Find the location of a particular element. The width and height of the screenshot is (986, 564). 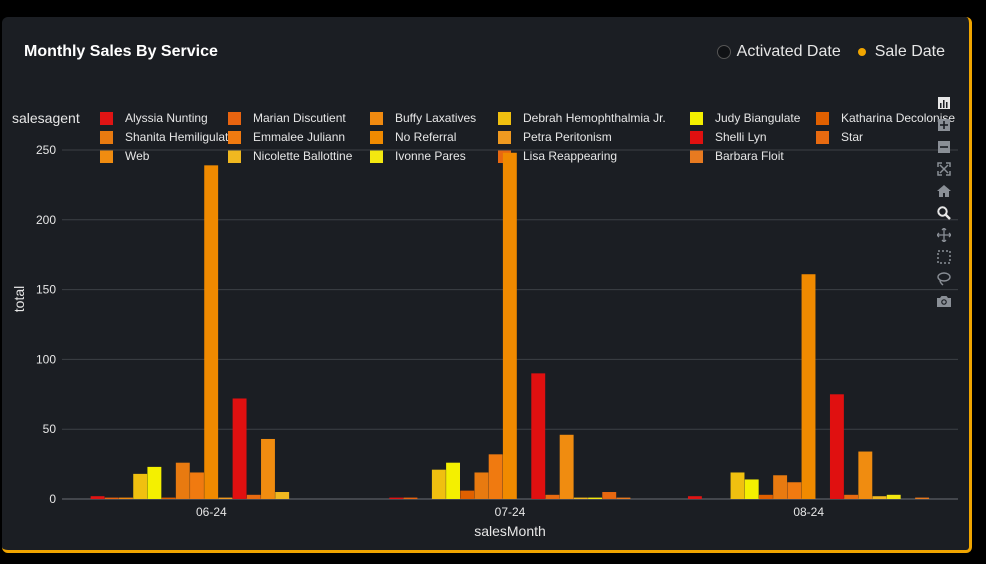

legend-label: No Referral is located at coordinates (426, 137).